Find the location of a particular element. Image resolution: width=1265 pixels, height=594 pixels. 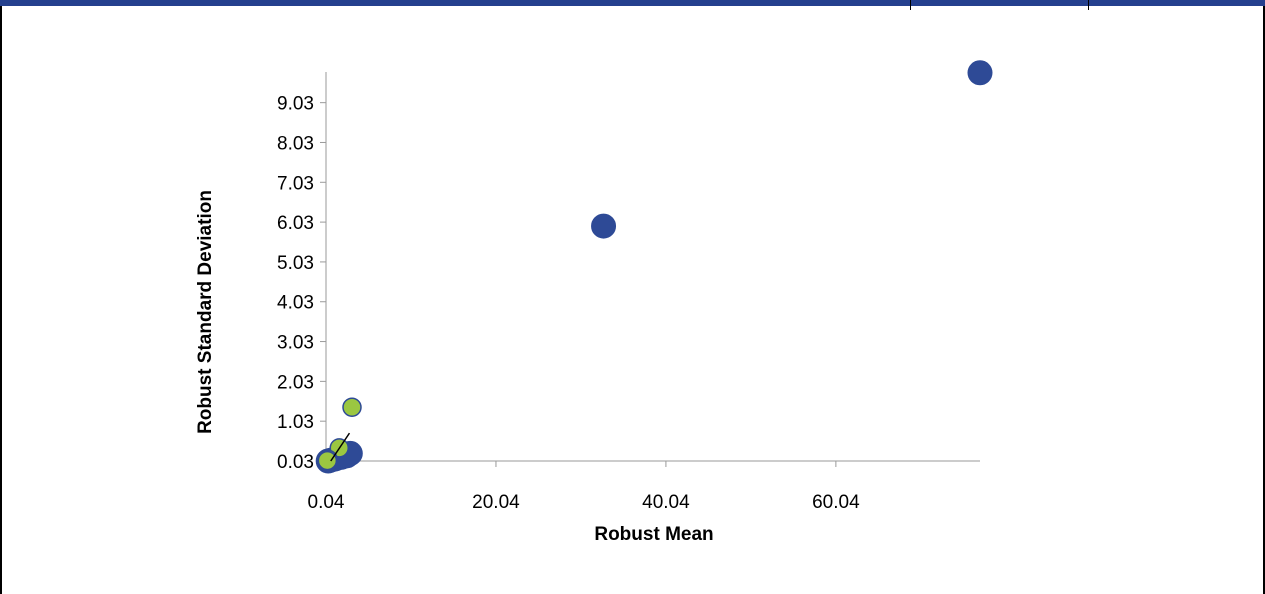

y-tick-label: 3.03 is located at coordinates (295, 343).